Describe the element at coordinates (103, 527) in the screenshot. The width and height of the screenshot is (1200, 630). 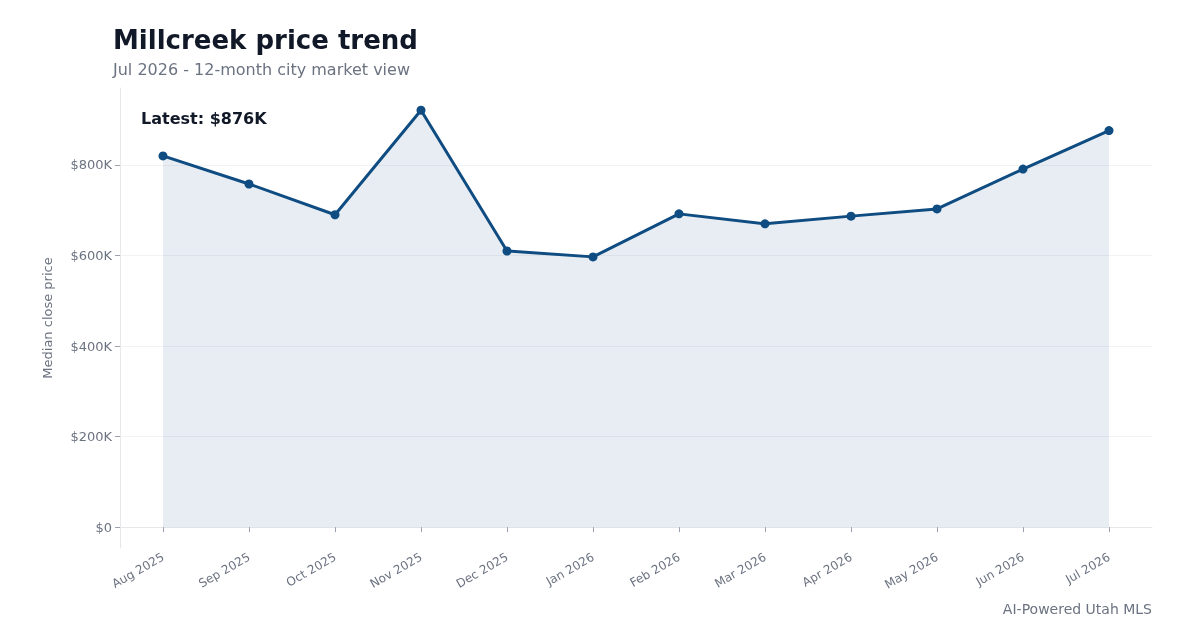
I see `y-tick-label: $0` at that location.